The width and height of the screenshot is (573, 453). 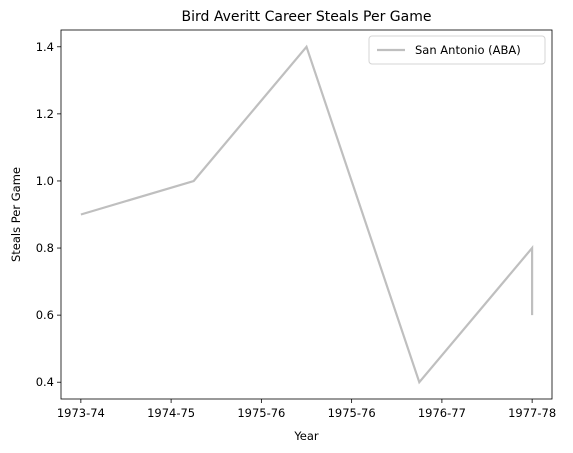 I want to click on x-tick-label: 1974-75, so click(x=171, y=413).